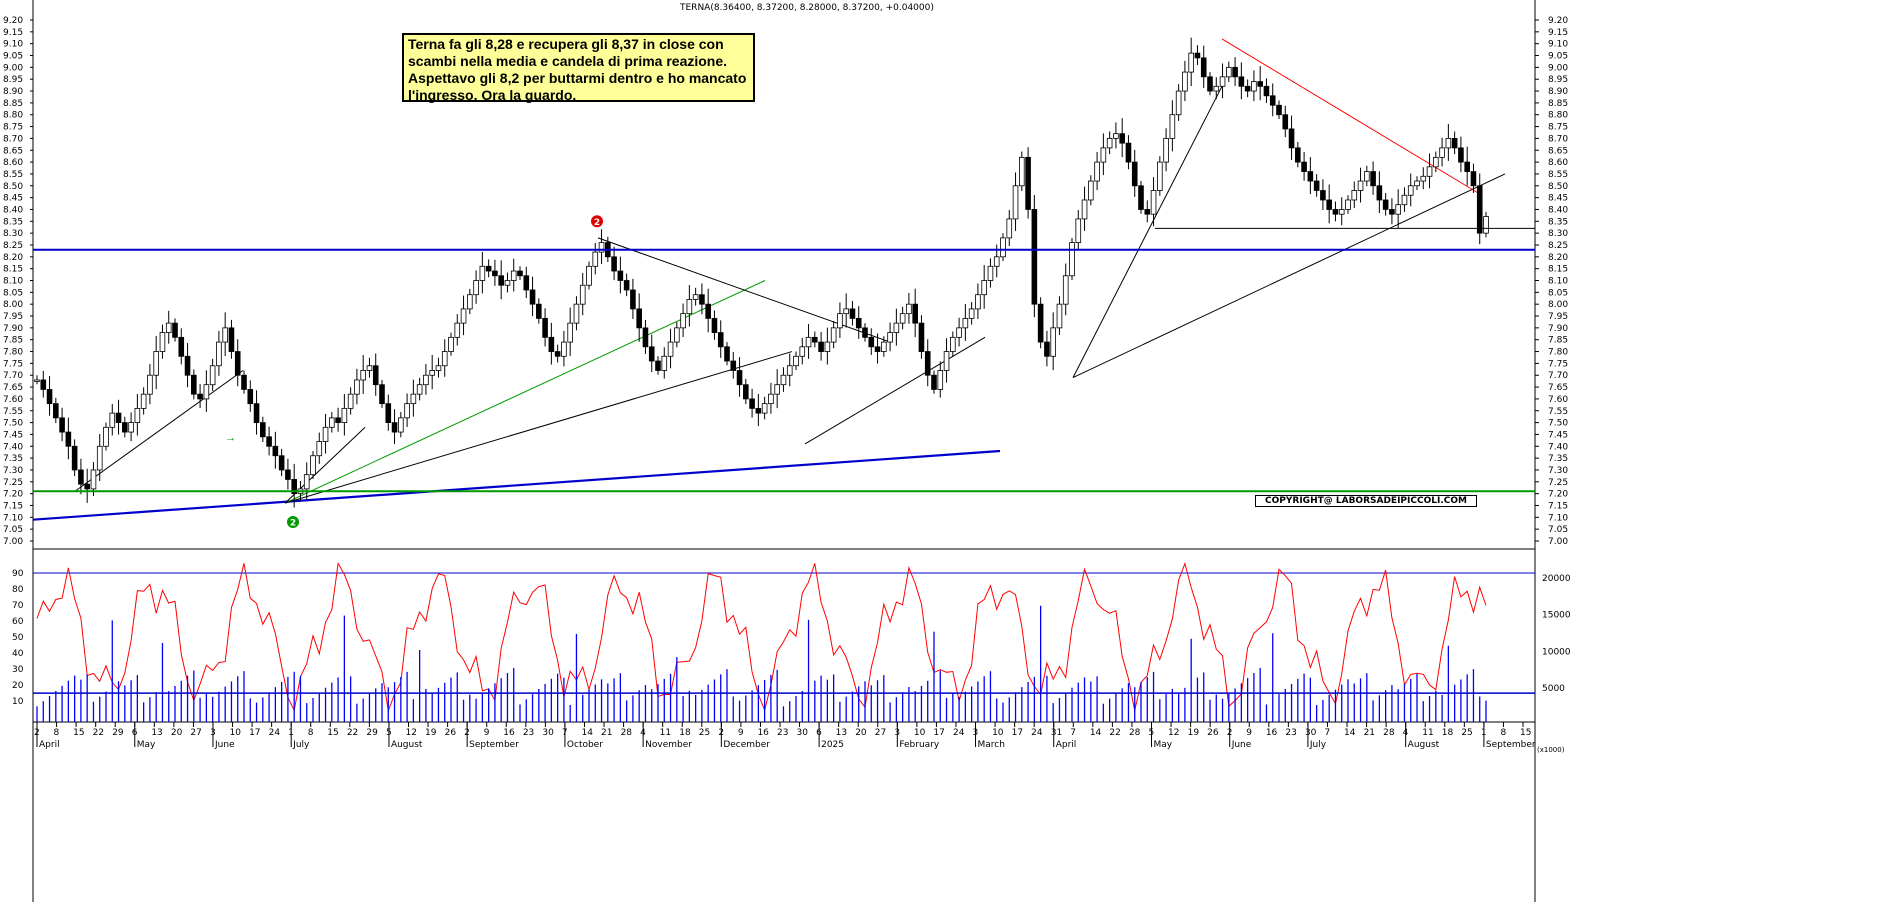  What do you see at coordinates (1558, 353) in the screenshot?
I see `price-tick-label: 7.80` at bounding box center [1558, 353].